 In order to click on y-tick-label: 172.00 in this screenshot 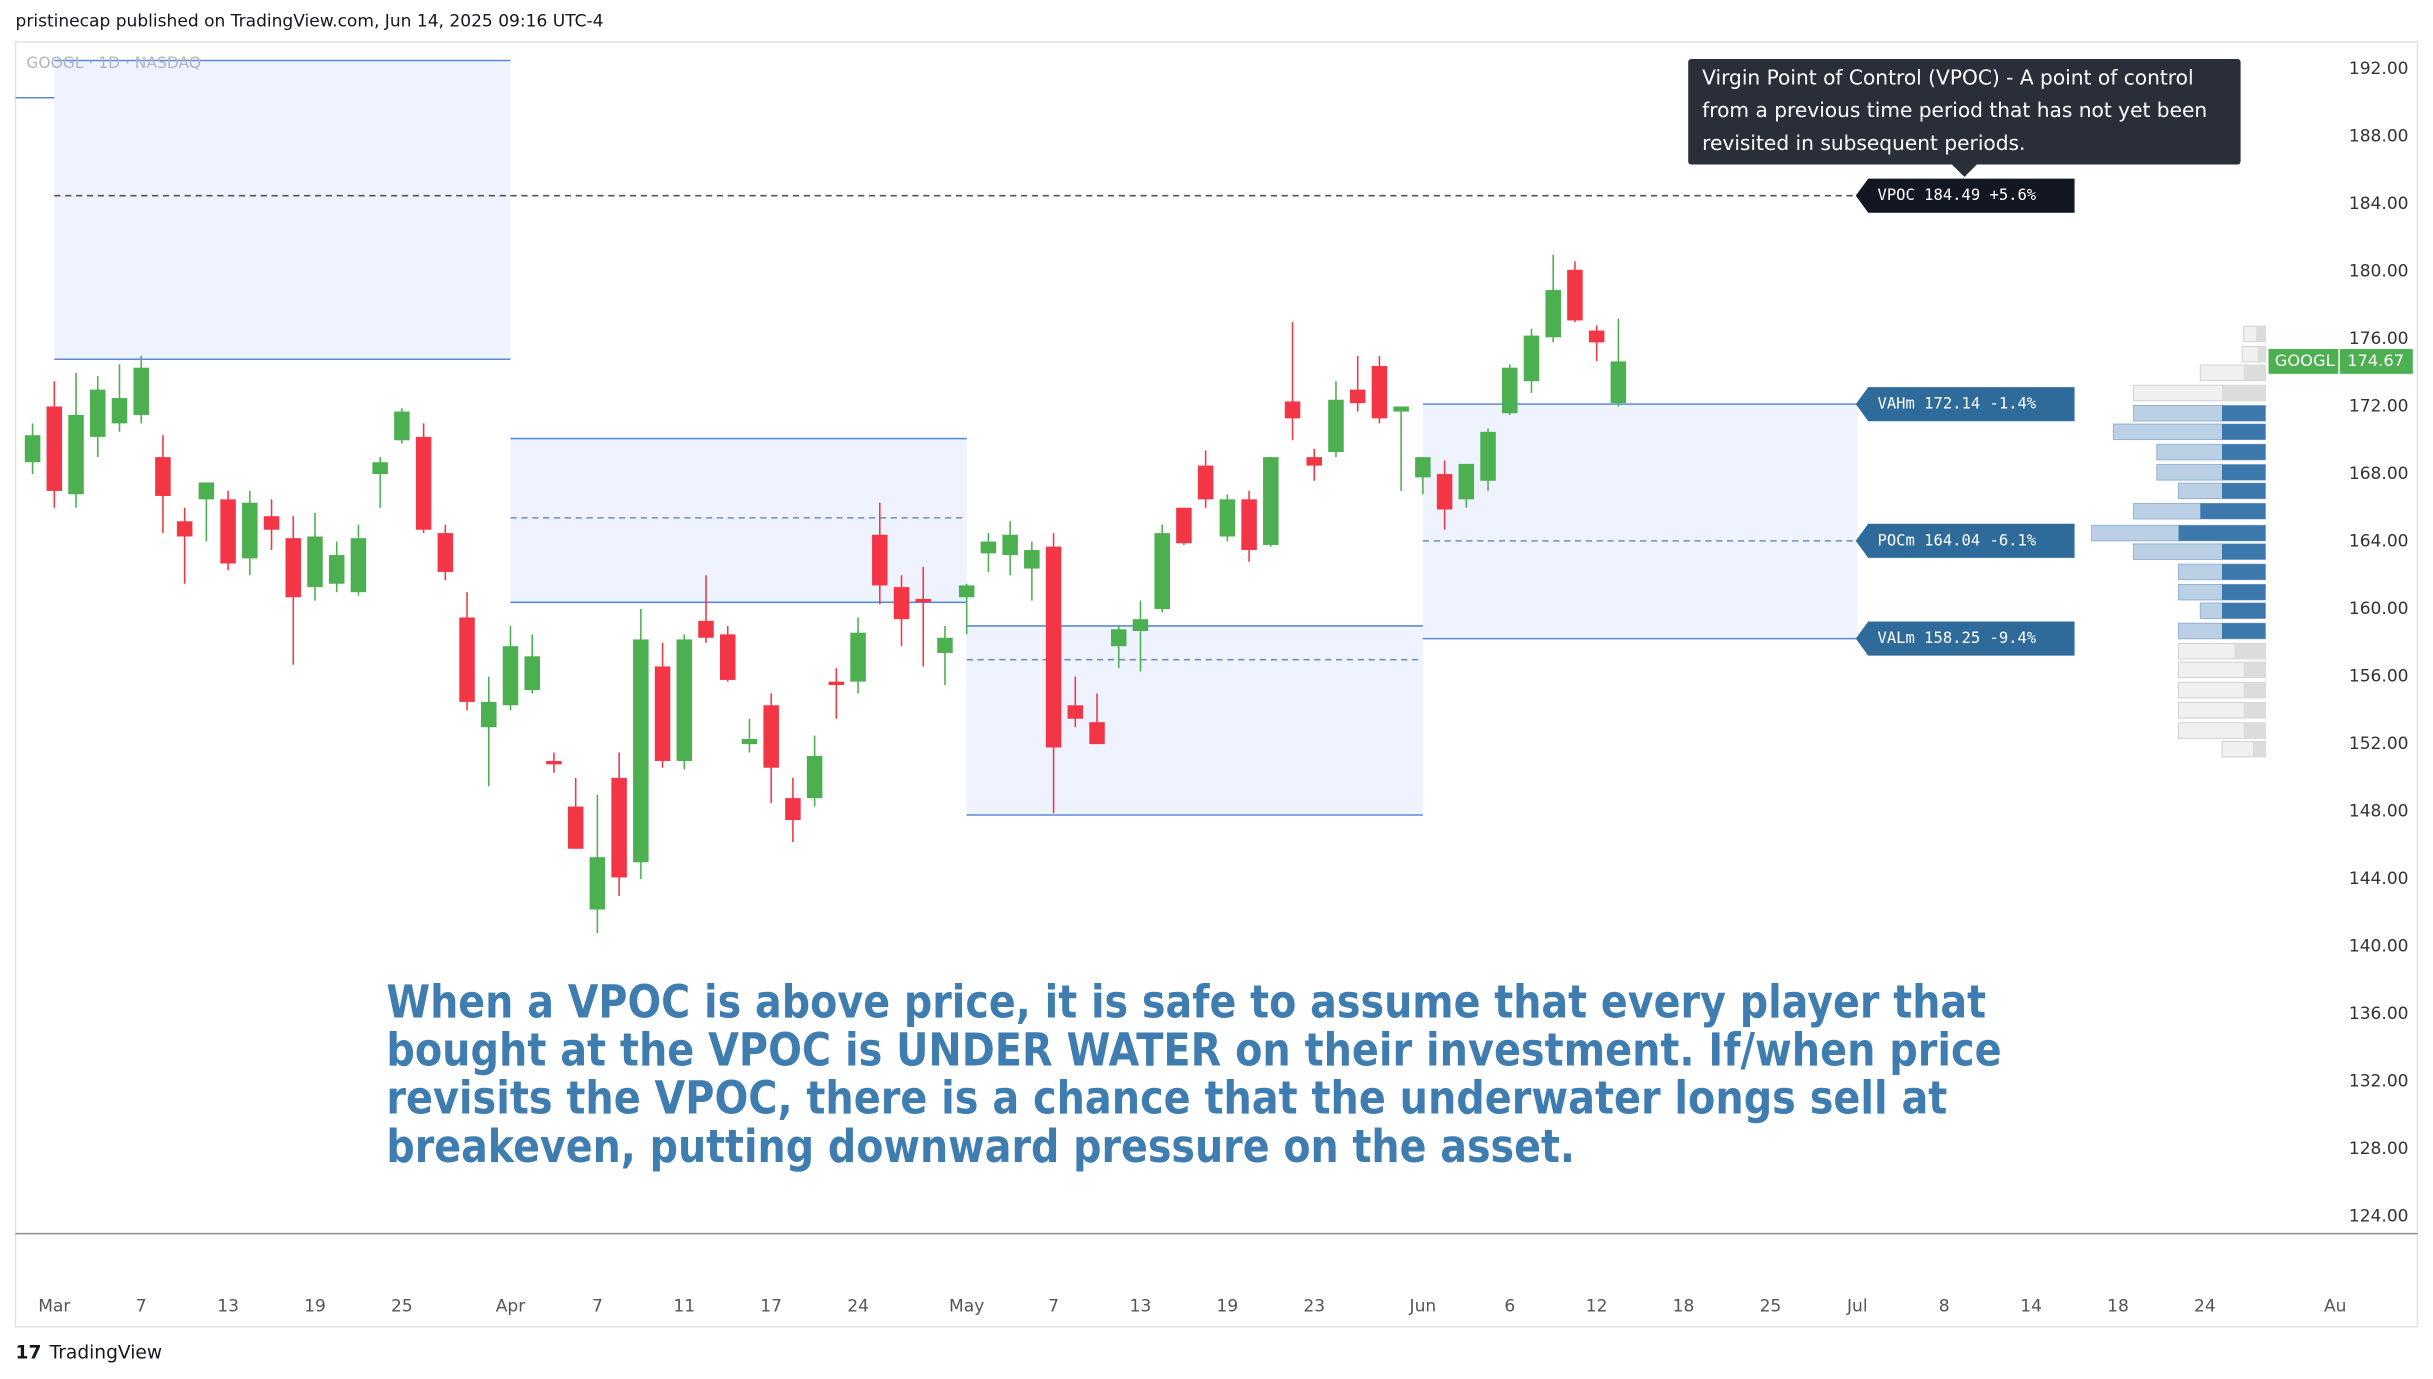, I will do `click(2379, 407)`.